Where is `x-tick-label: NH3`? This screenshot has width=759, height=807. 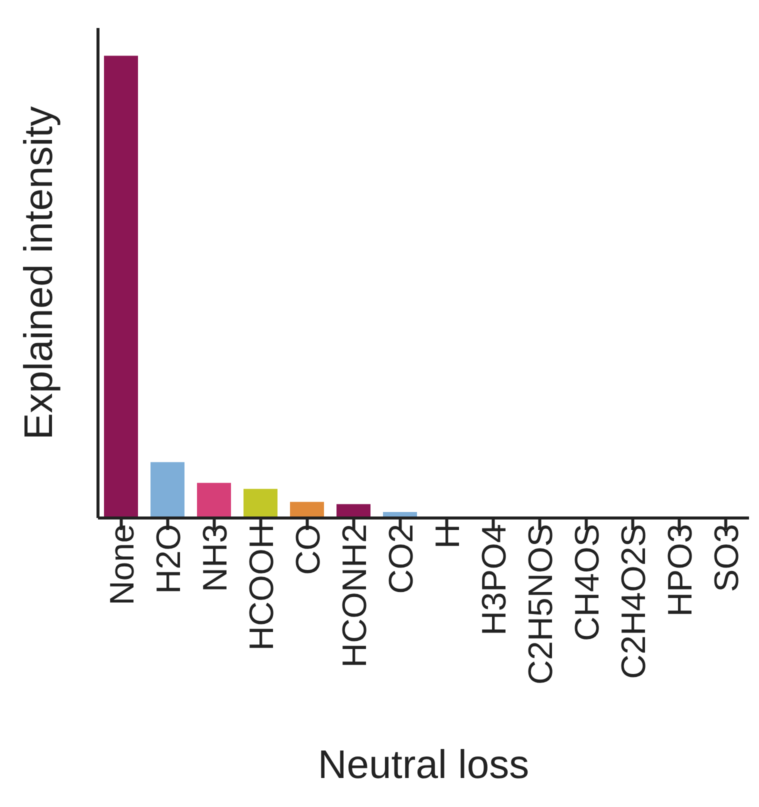 x-tick-label: NH3 is located at coordinates (215, 558).